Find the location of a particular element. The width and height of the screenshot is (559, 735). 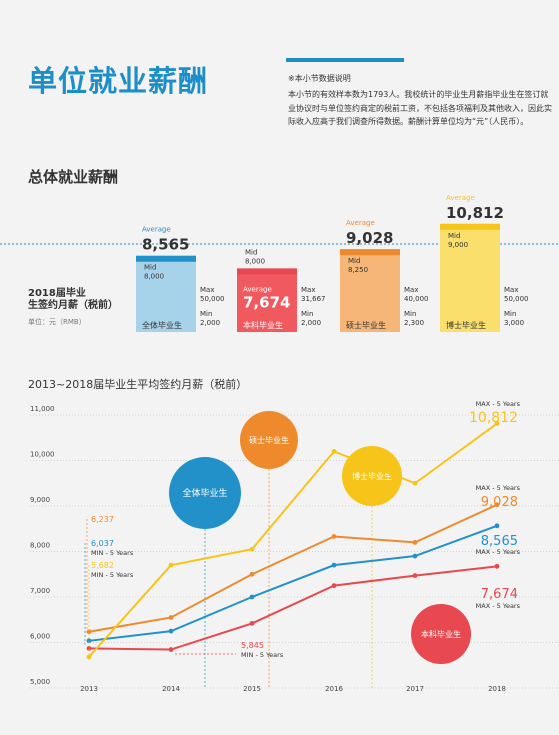

page-title: 单位就业薪酬 is located at coordinates (118, 81).